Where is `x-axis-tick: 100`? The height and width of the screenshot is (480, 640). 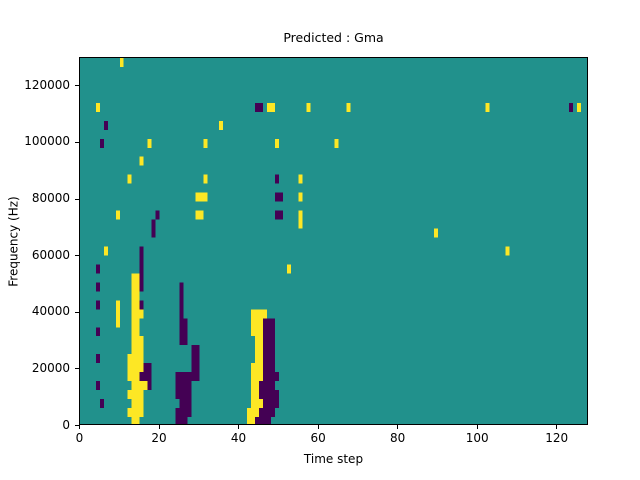 x-axis-tick: 100 is located at coordinates (477, 435).